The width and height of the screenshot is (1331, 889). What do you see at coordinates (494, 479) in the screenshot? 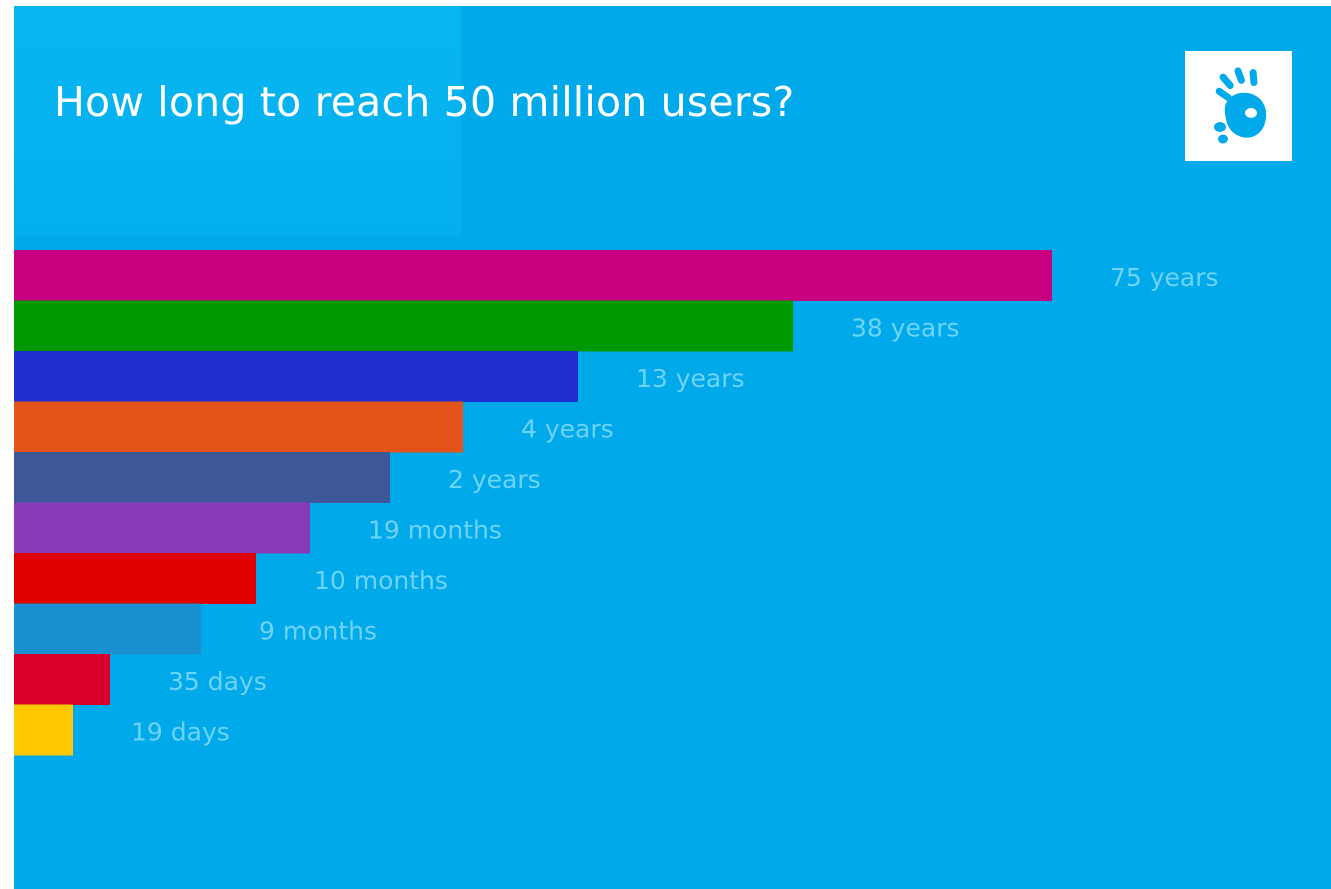
I see `bar-value-label: 2 years` at bounding box center [494, 479].